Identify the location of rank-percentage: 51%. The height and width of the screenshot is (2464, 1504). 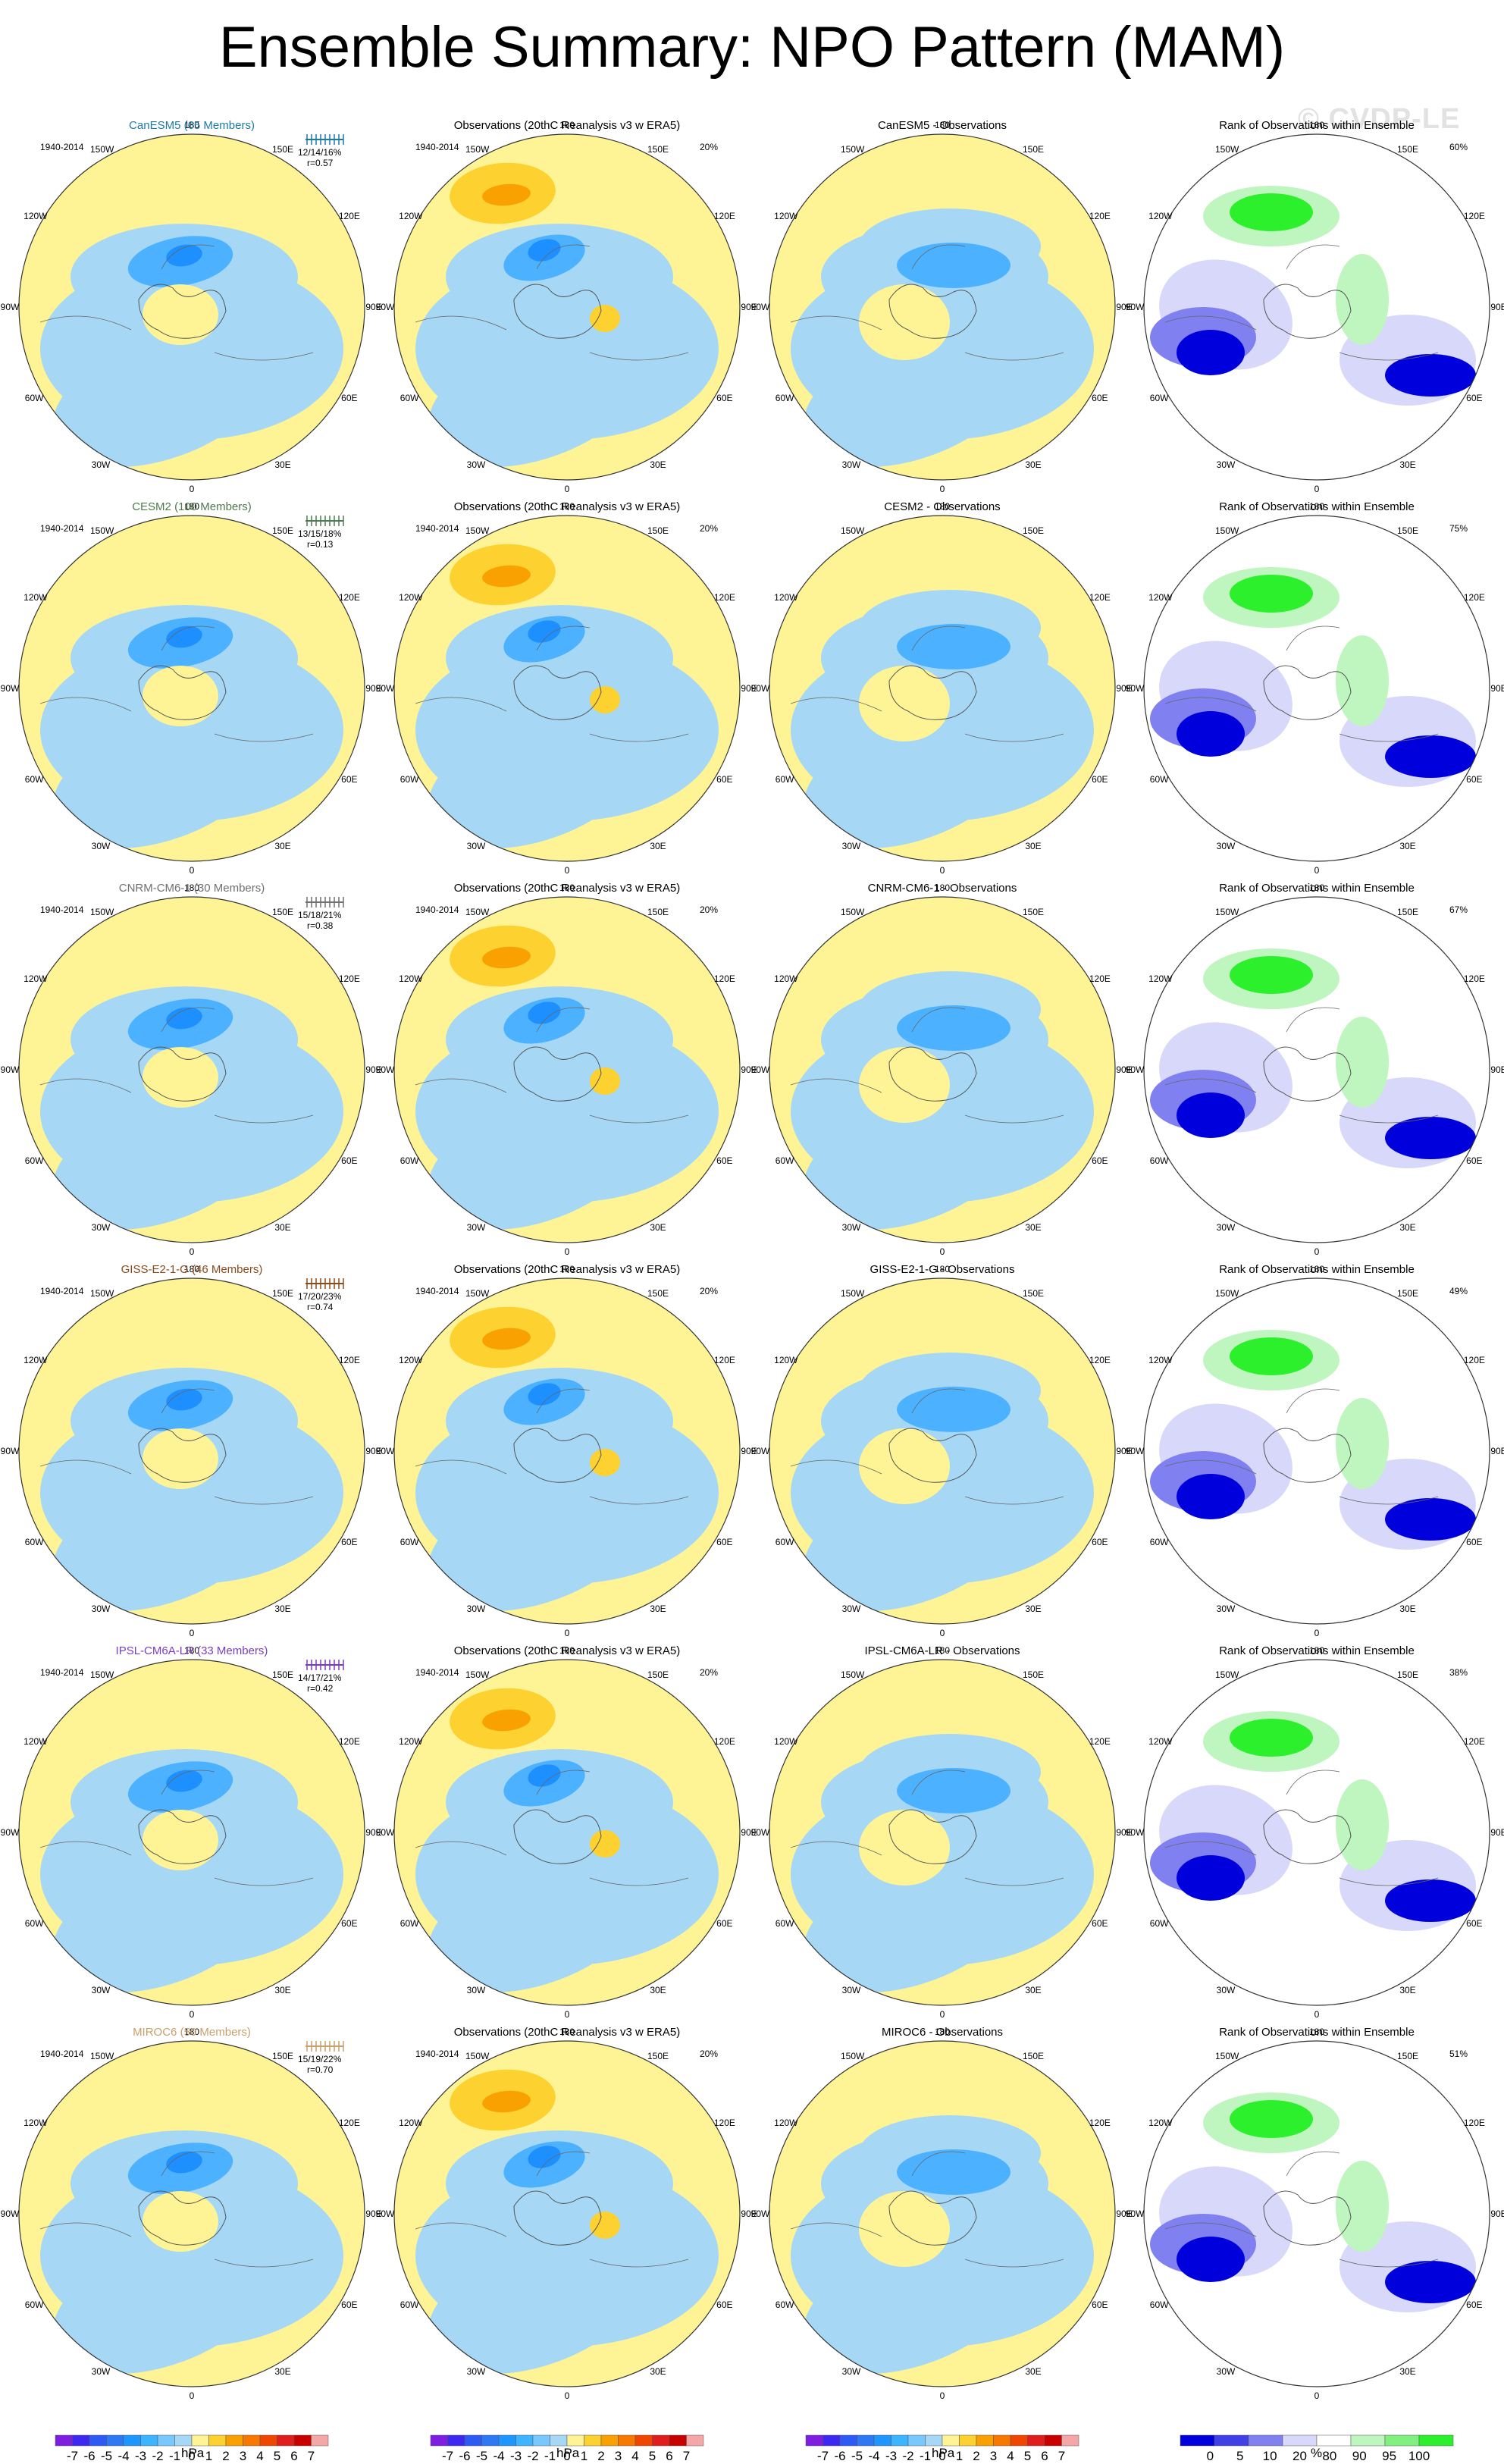
(1458, 2054).